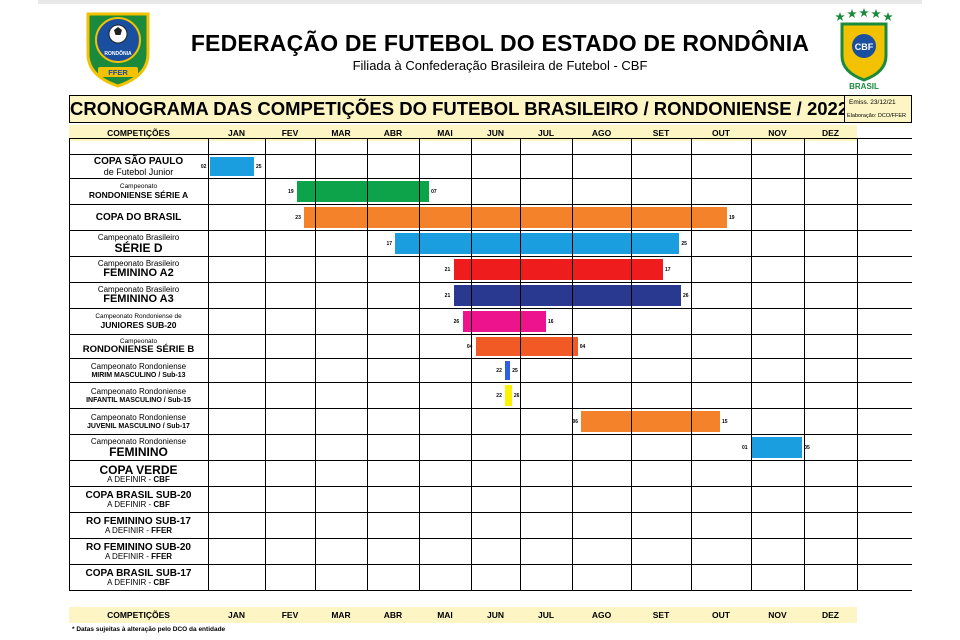 This screenshot has height=640, width=960. I want to click on month-out-bottom: OUT, so click(721, 615).